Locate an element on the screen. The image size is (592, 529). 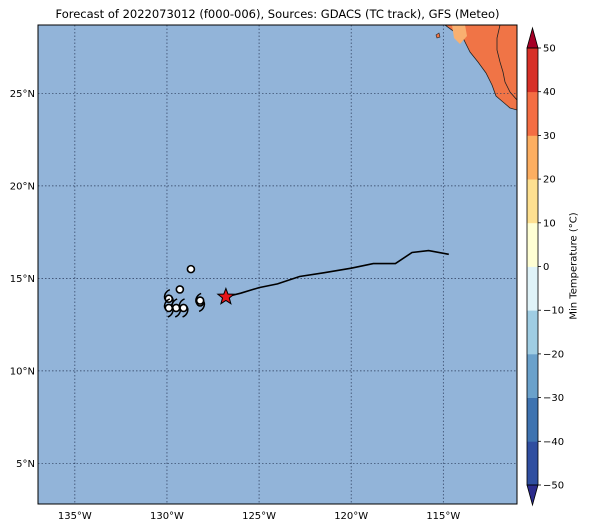
lat-tick-label: 15°N is located at coordinates (22, 279).